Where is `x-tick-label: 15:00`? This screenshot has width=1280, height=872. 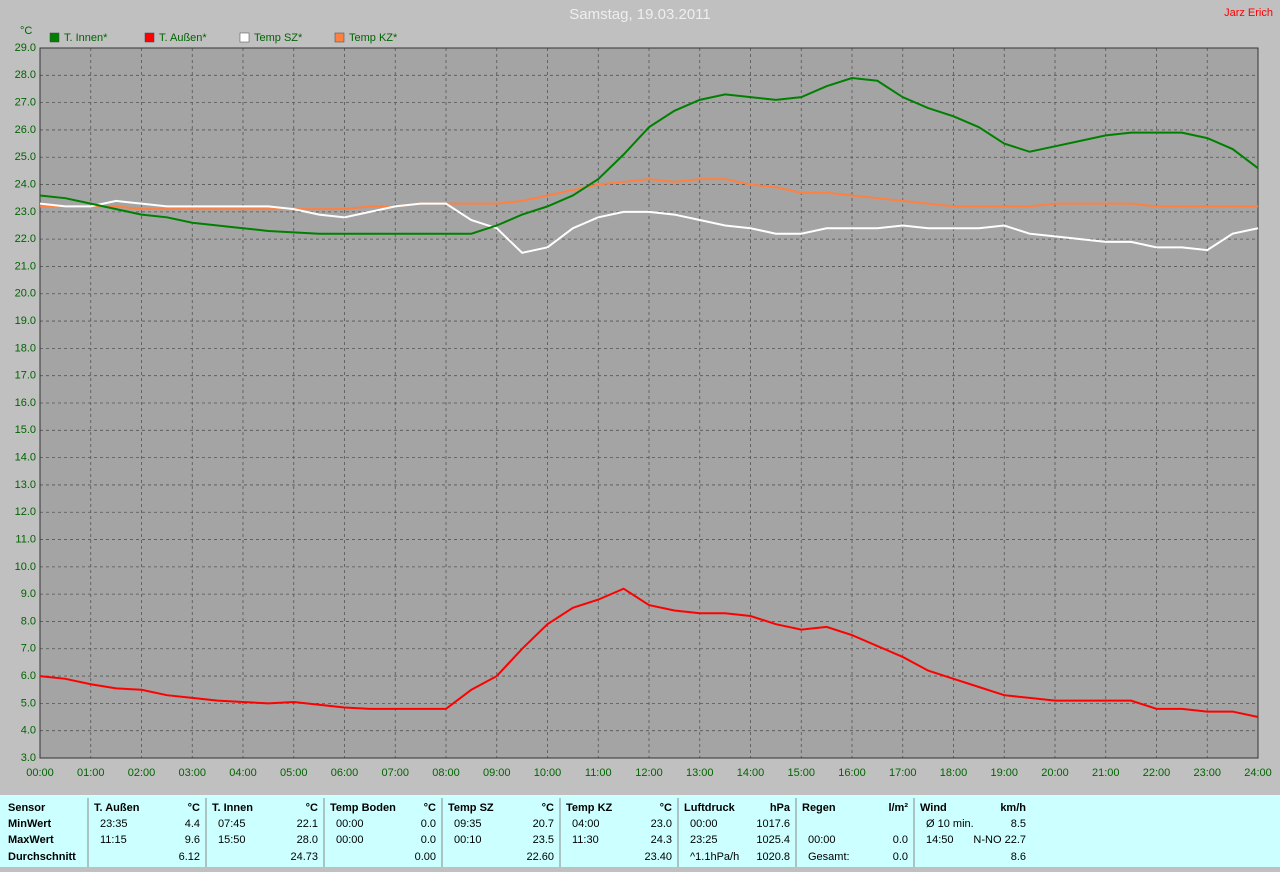
x-tick-label: 15:00 is located at coordinates (801, 773).